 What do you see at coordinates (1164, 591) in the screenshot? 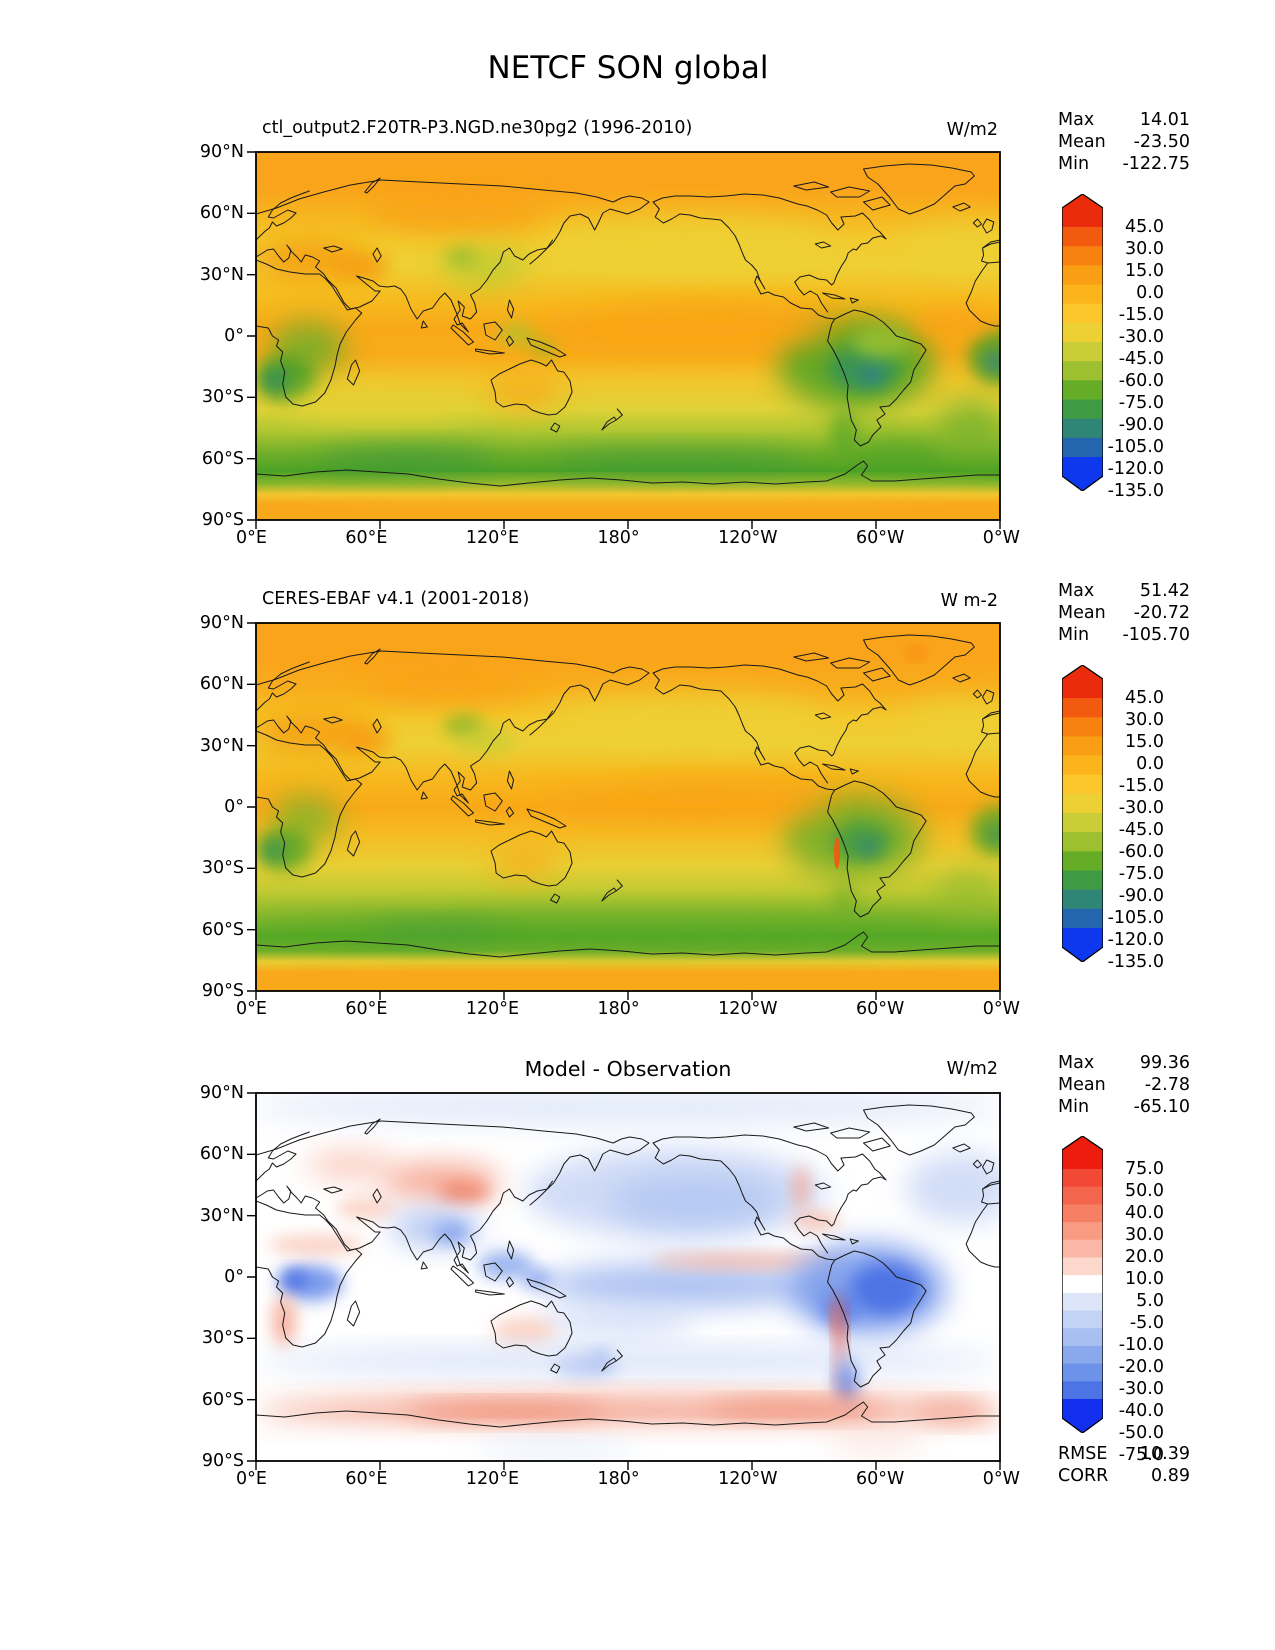
I see `stat-value: 51.42` at bounding box center [1164, 591].